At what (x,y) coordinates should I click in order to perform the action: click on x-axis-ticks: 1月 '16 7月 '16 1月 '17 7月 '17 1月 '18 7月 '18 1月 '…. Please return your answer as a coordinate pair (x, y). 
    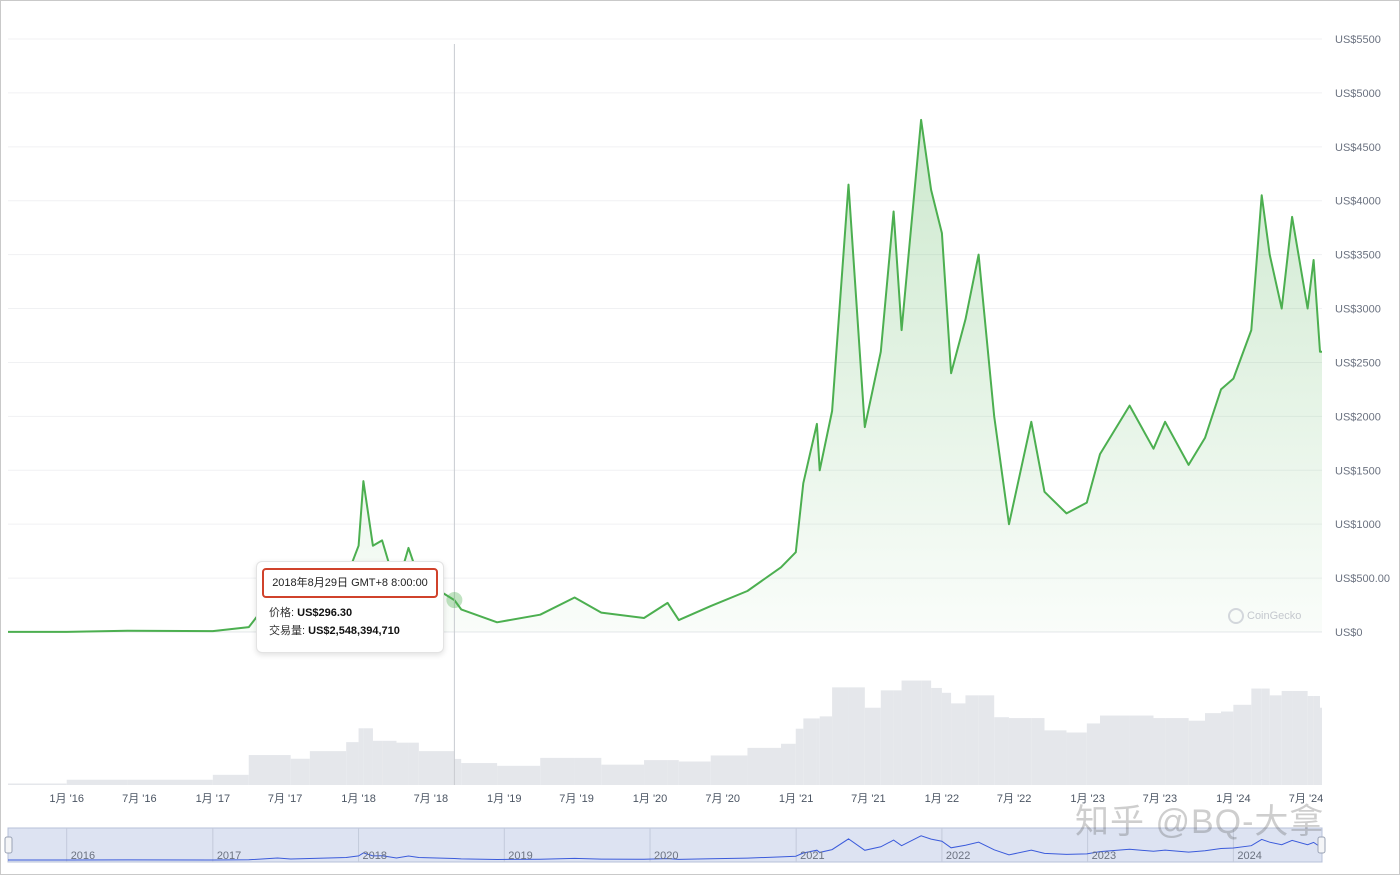
    Looking at the image, I should click on (686, 799).